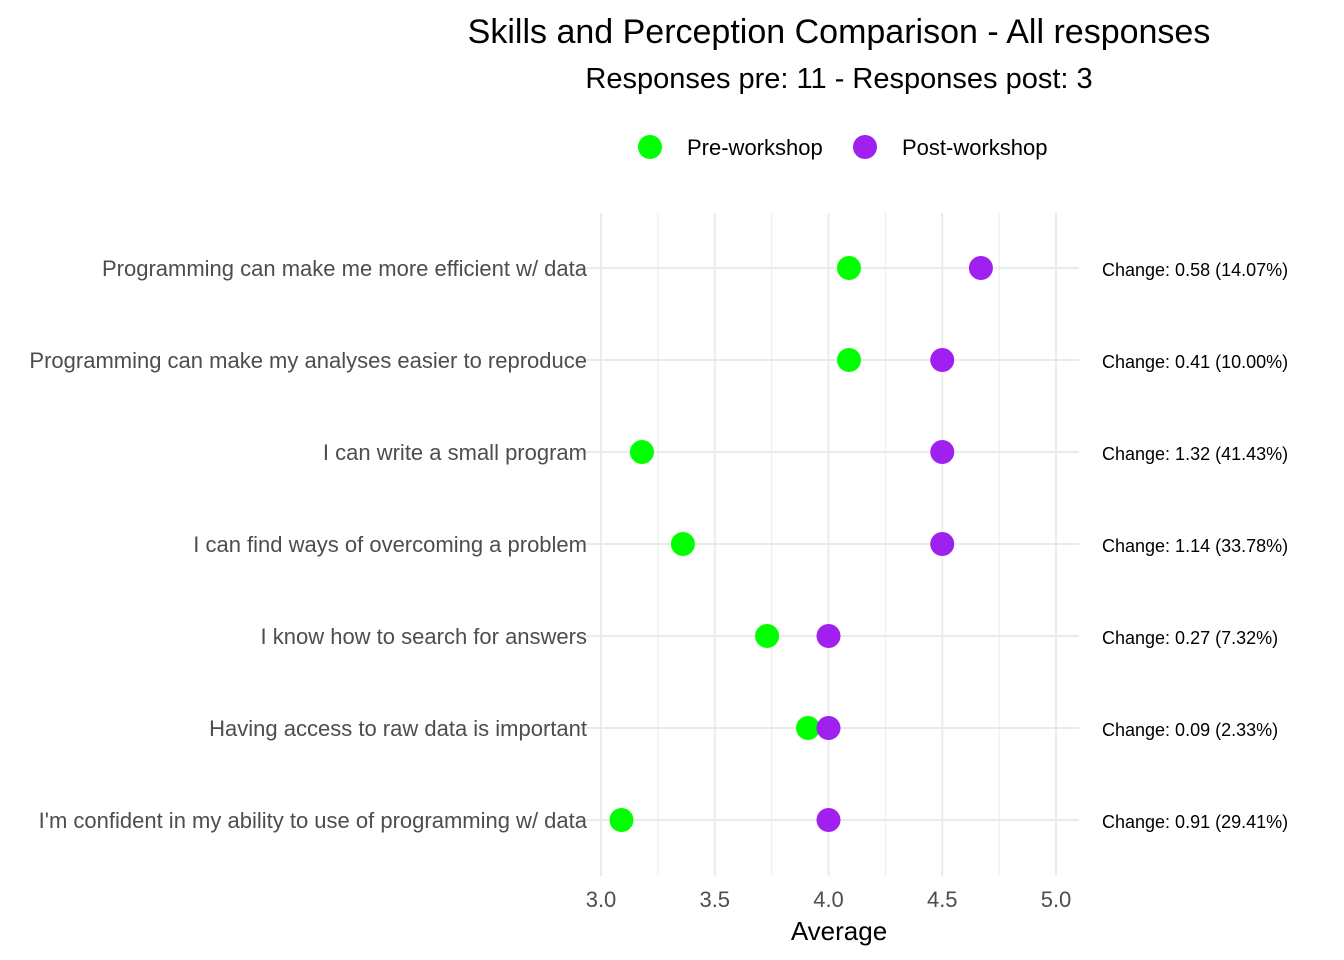 This screenshot has width=1344, height=960. Describe the element at coordinates (865, 147) in the screenshot. I see `legend-marker-post` at that location.